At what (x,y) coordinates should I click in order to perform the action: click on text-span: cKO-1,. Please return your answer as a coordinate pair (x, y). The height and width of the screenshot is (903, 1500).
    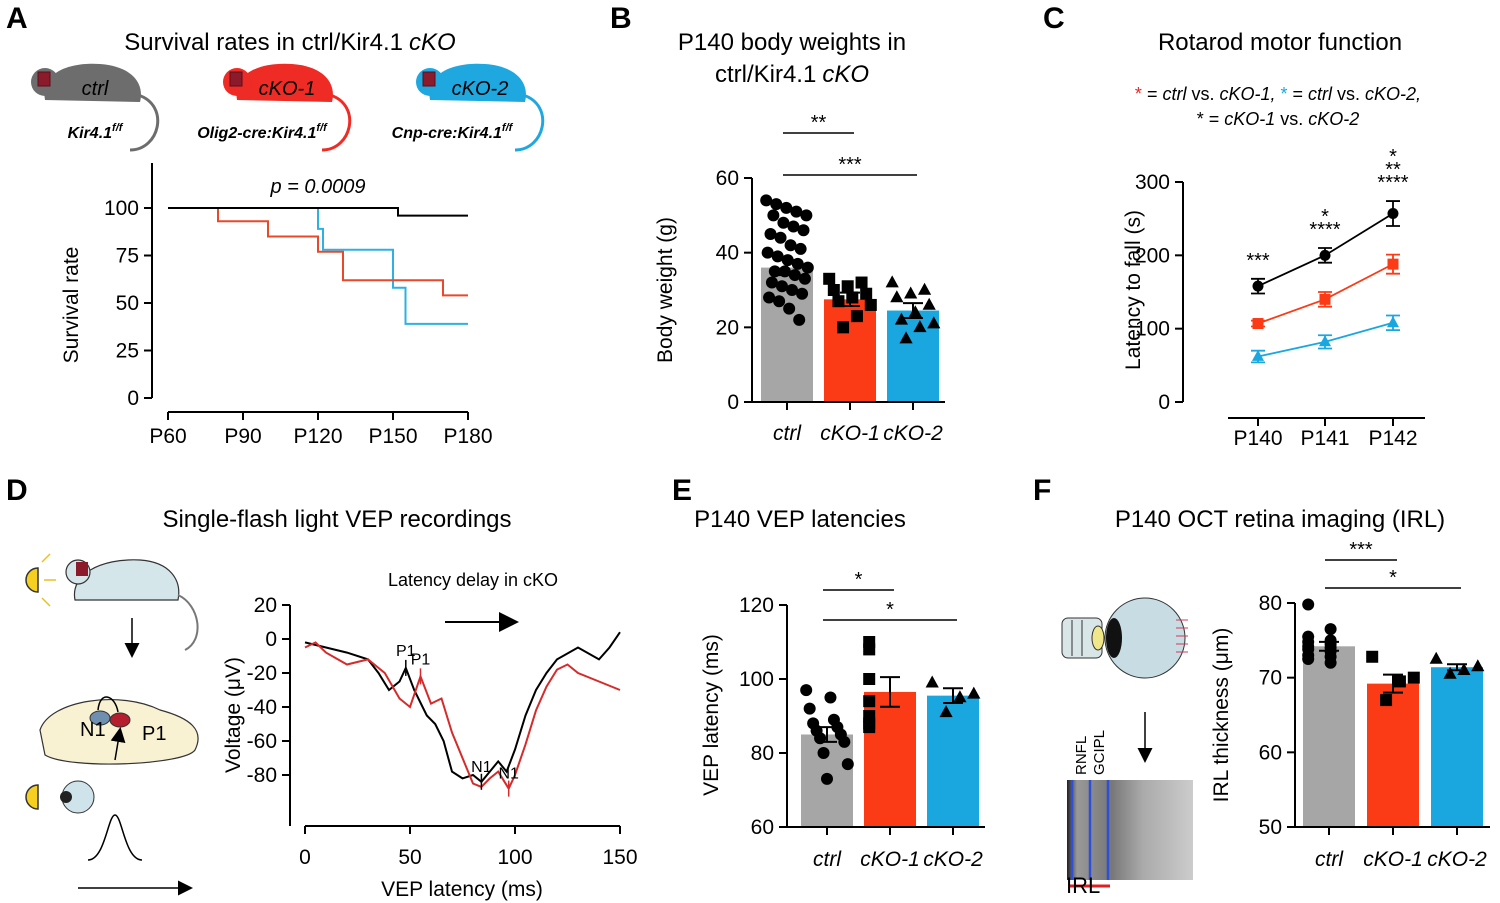
    Looking at the image, I should click on (1247, 94).